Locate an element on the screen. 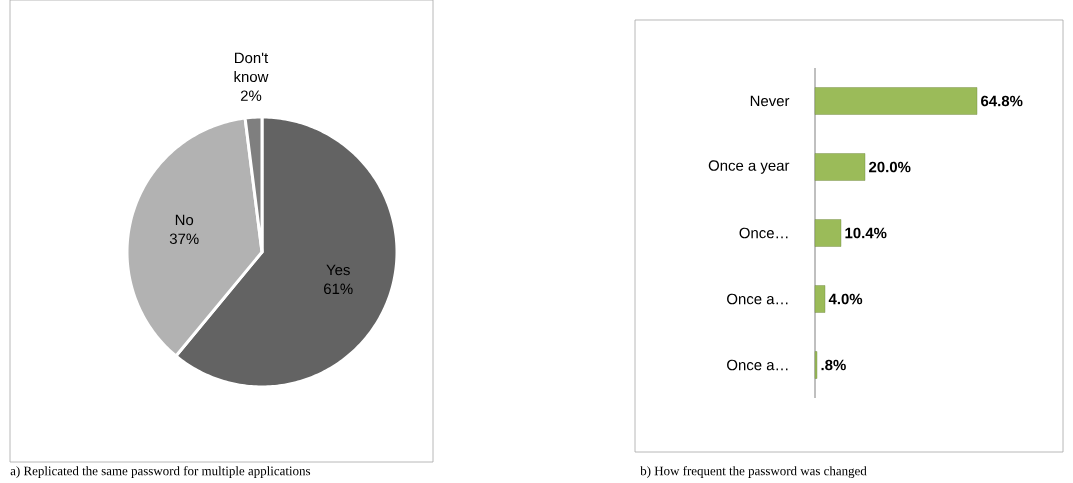  data-label: 2% is located at coordinates (251, 95).